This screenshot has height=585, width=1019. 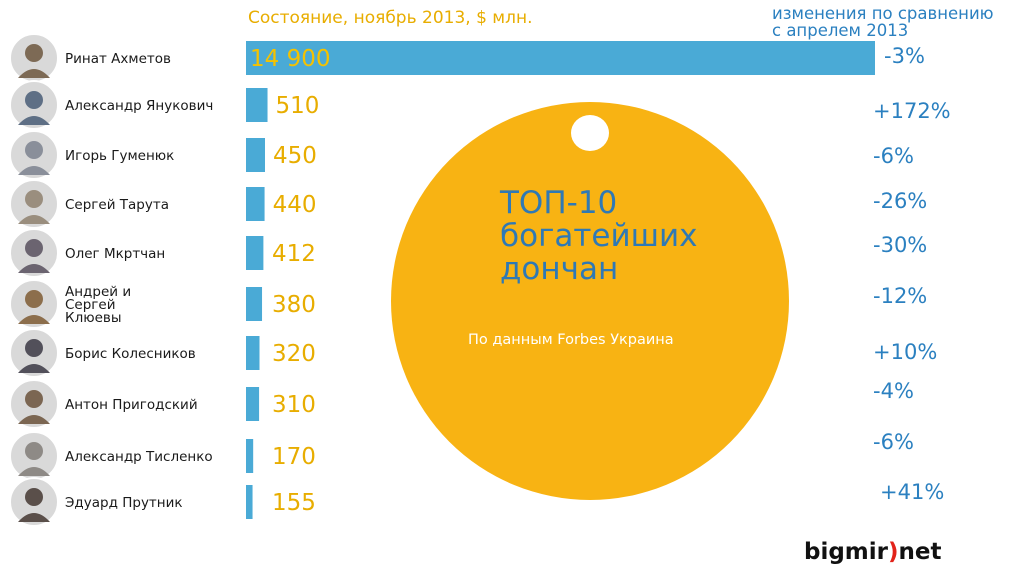 I want to click on name-line-7-1: Борис Колесников, so click(x=130, y=354).